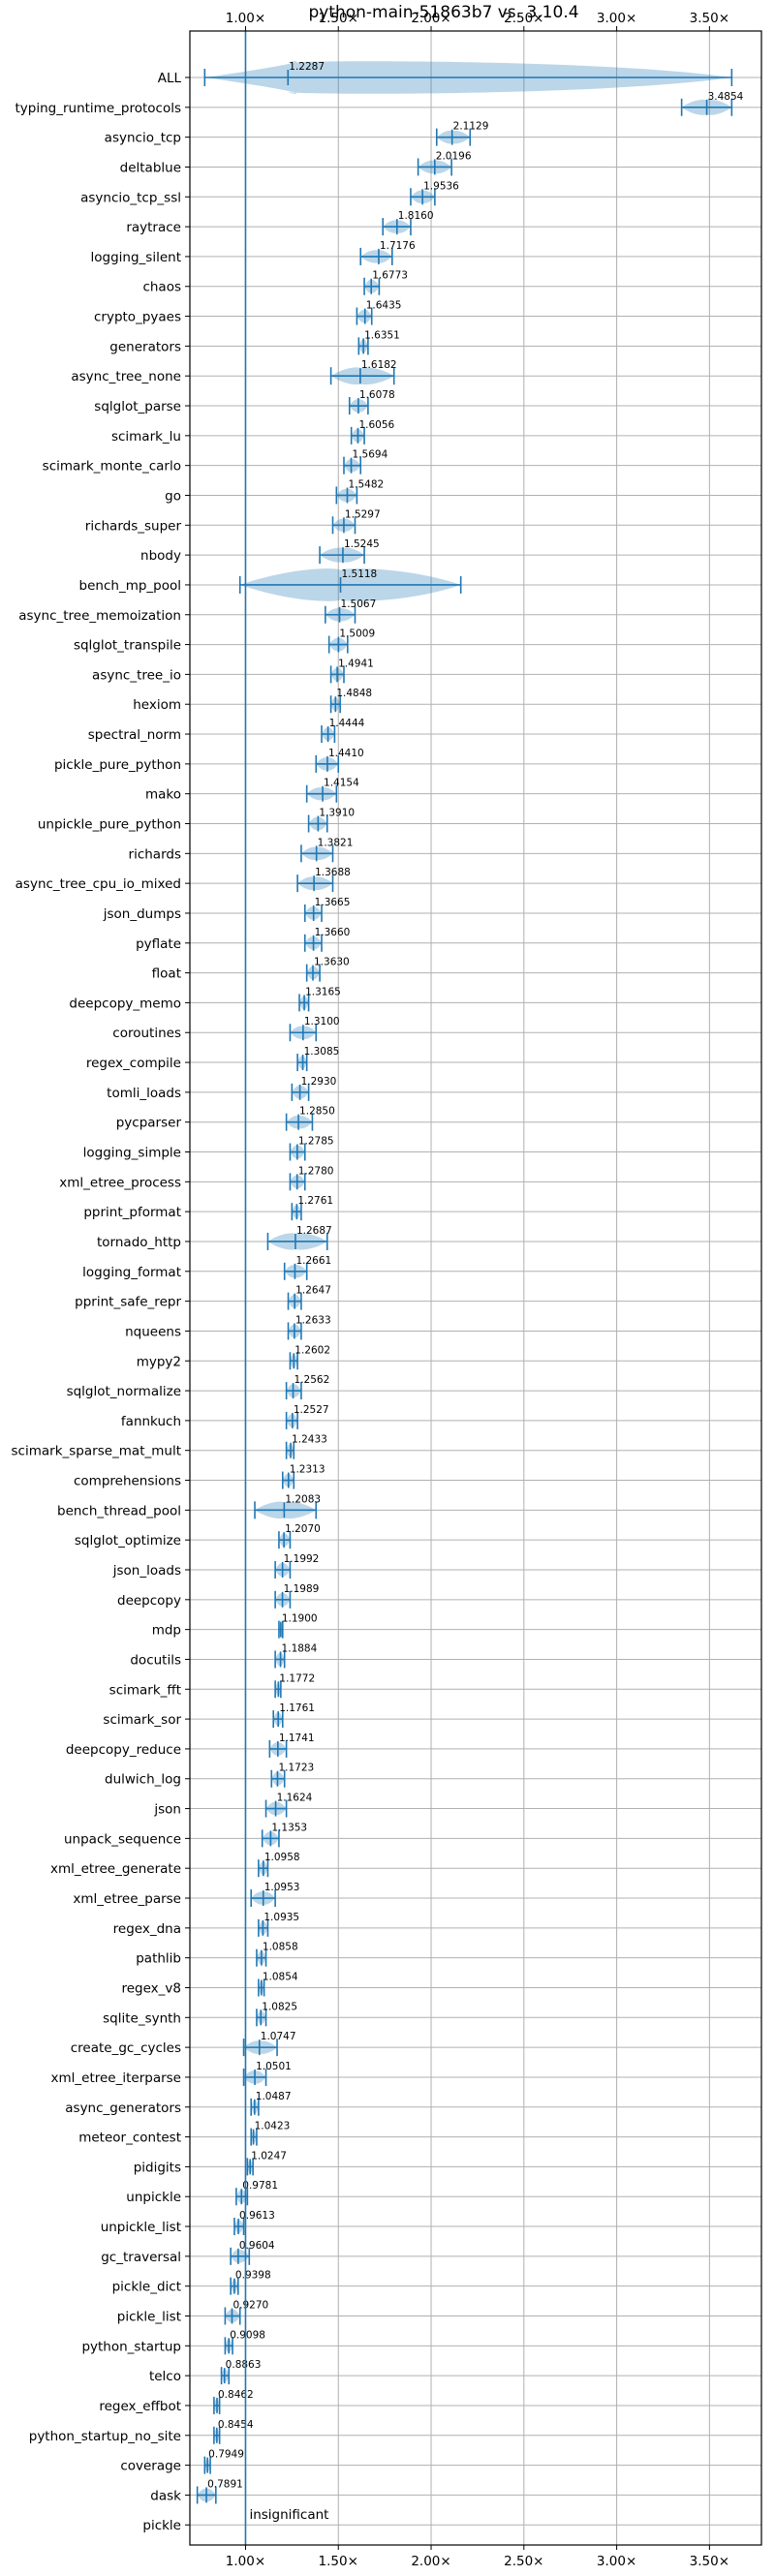 This screenshot has width=775, height=2576. Describe the element at coordinates (236, 2425) in the screenshot. I see `value-label: 0.8454` at that location.